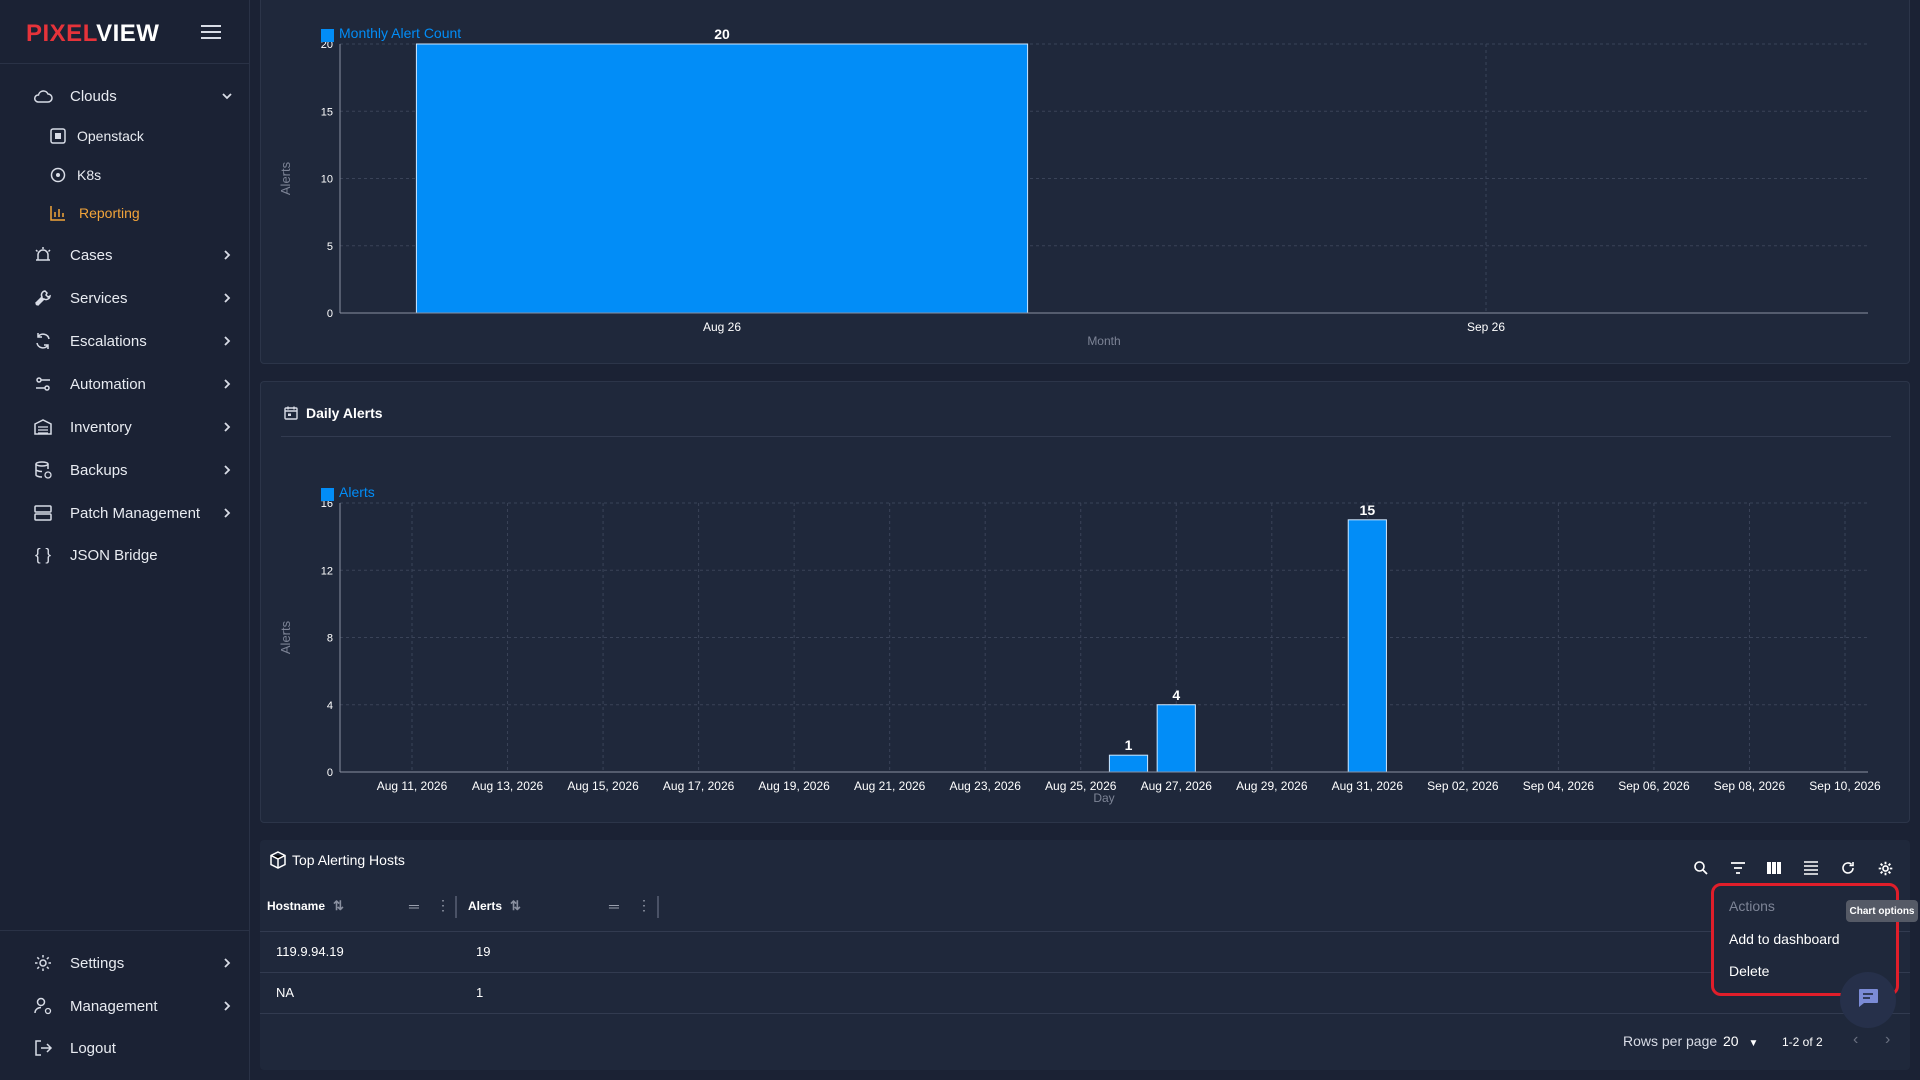 Image resolution: width=1920 pixels, height=1080 pixels. Describe the element at coordinates (278, 862) in the screenshot. I see `boxes-icon` at that location.